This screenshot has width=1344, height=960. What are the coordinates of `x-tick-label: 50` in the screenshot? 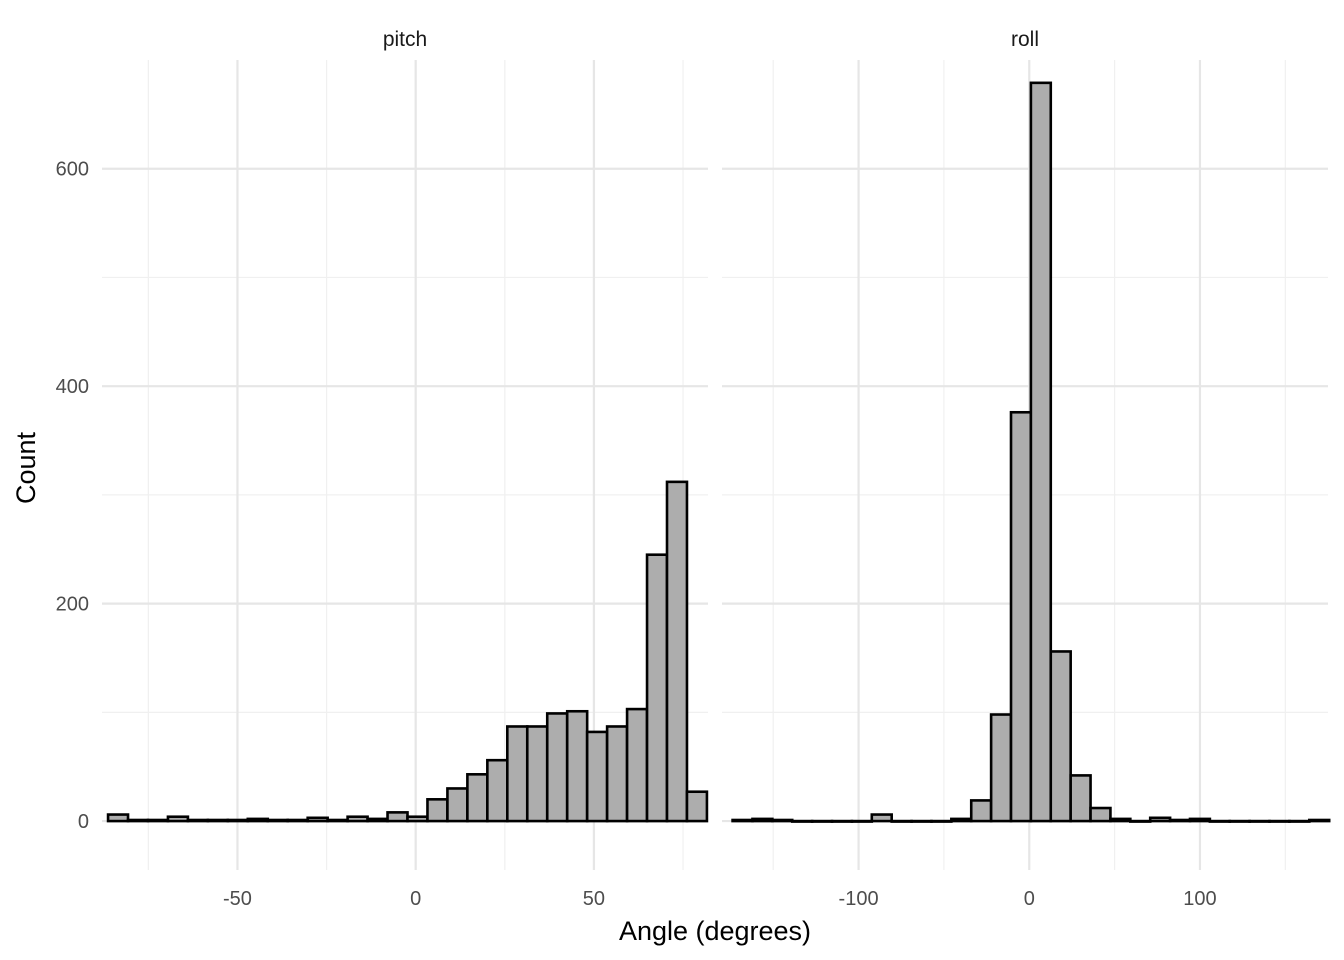 It's located at (594, 899).